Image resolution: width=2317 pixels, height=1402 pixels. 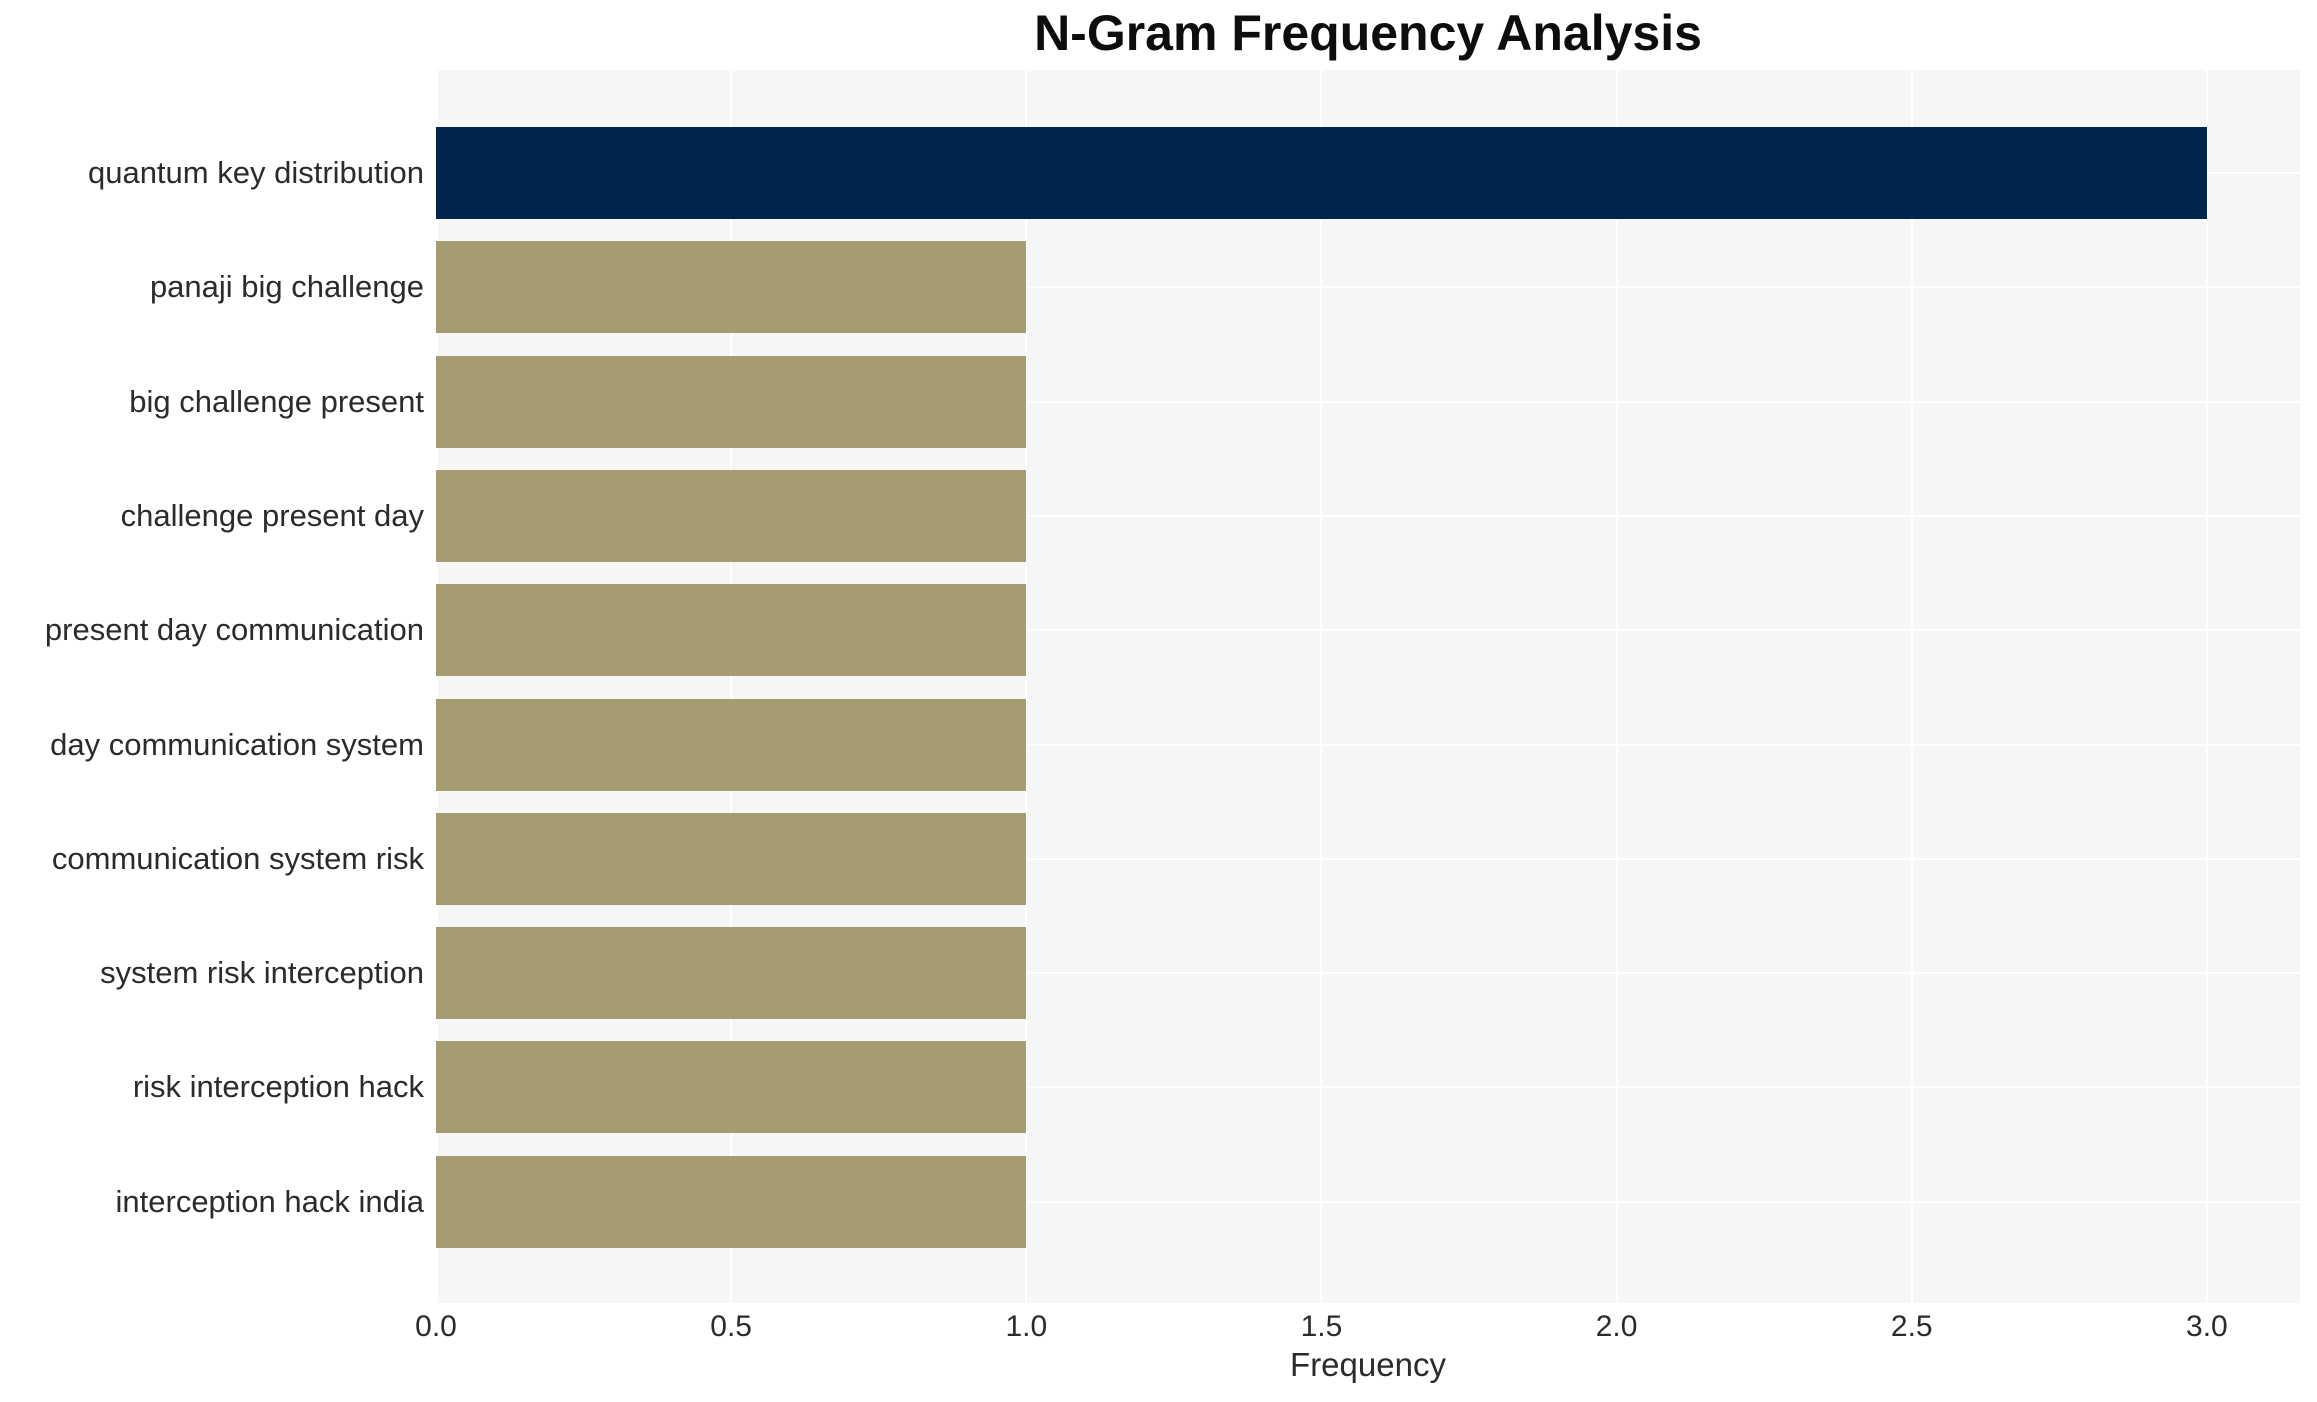 I want to click on x-tick-label: 2.5, so click(x=1911, y=1326).